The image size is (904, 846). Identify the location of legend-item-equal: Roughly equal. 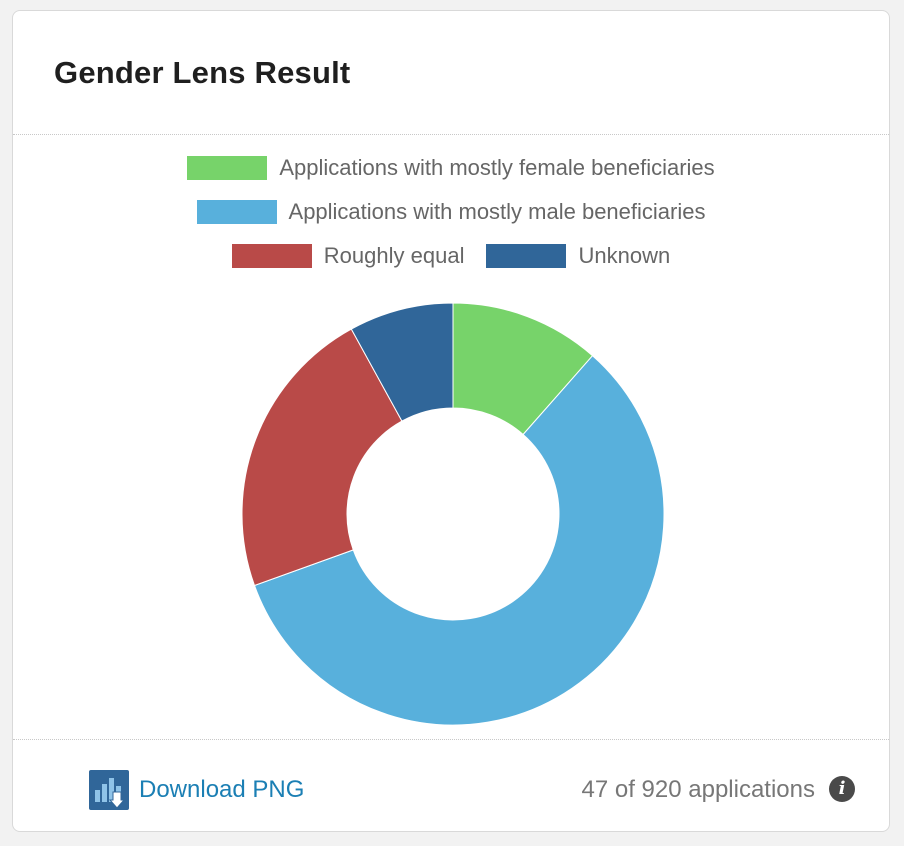
(348, 256).